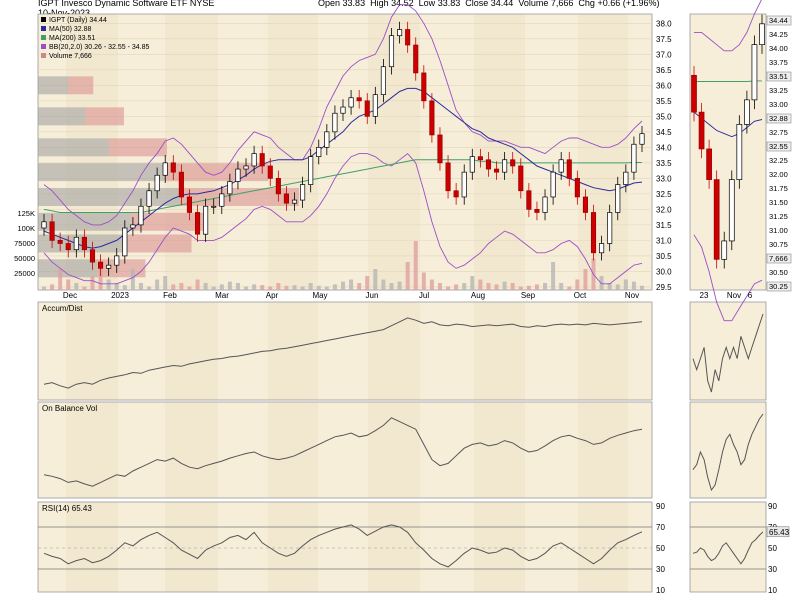 This screenshot has height=600, width=800. Describe the element at coordinates (728, 26) in the screenshot. I see `zoom-bollinger-upper` at that location.